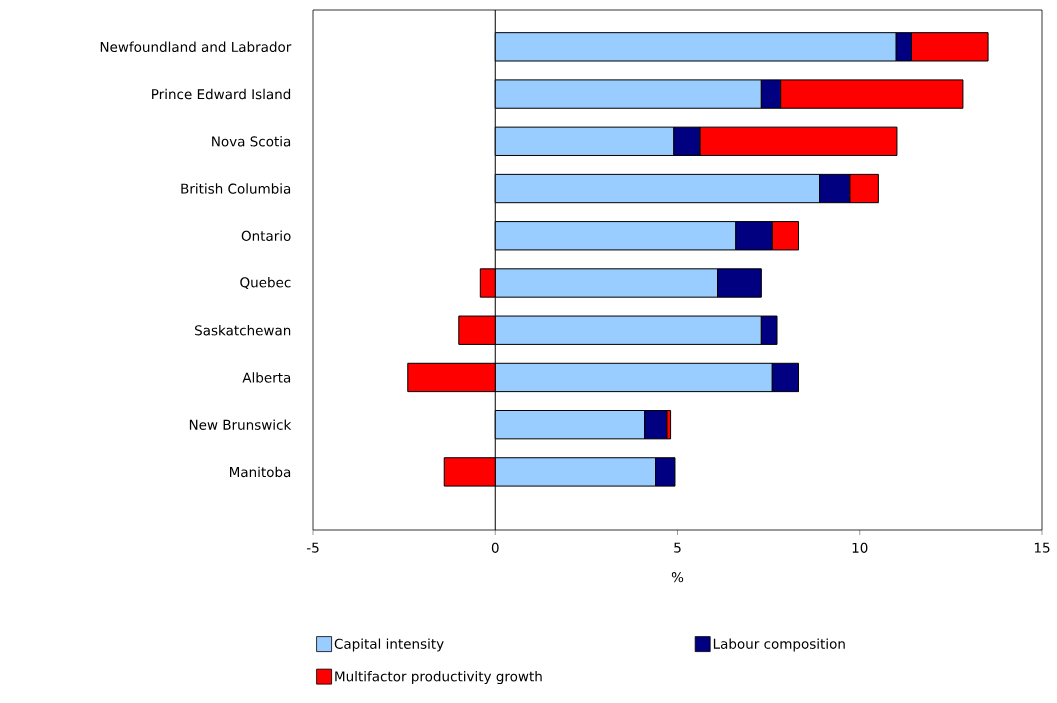  Describe the element at coordinates (495, 547) in the screenshot. I see `x-tick-label: 0` at that location.